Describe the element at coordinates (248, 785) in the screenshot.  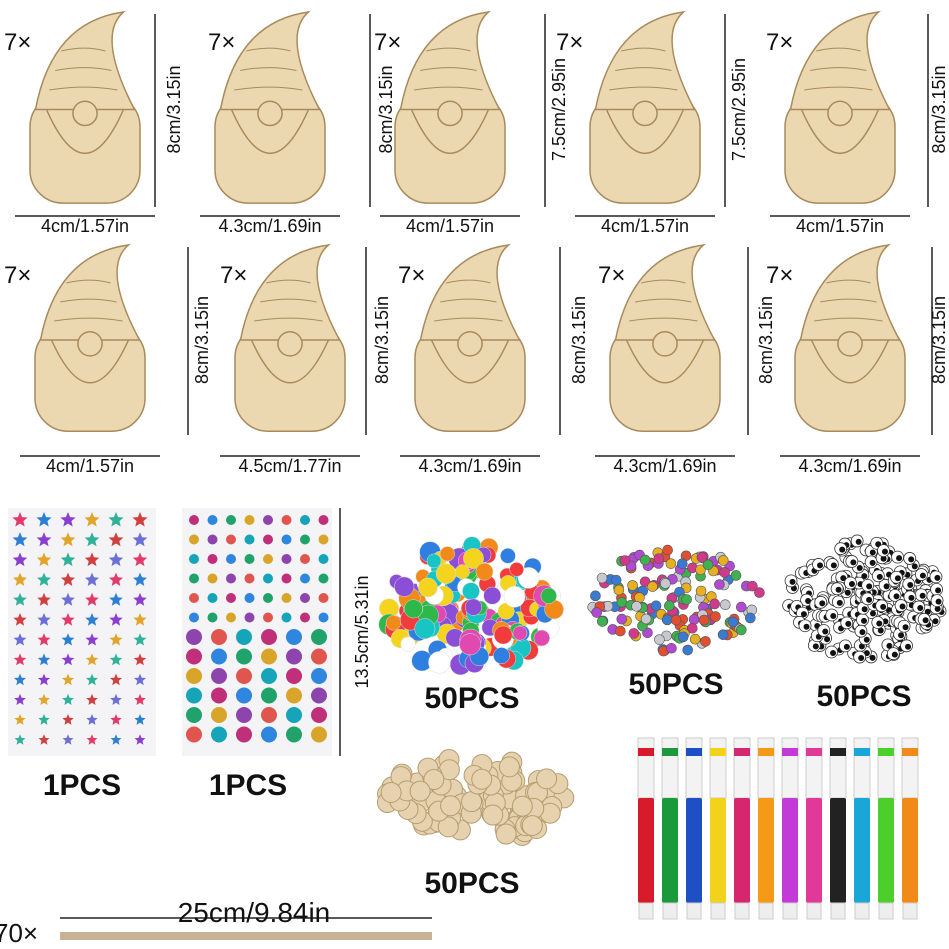
I see `gem-count: 1PCS` at that location.